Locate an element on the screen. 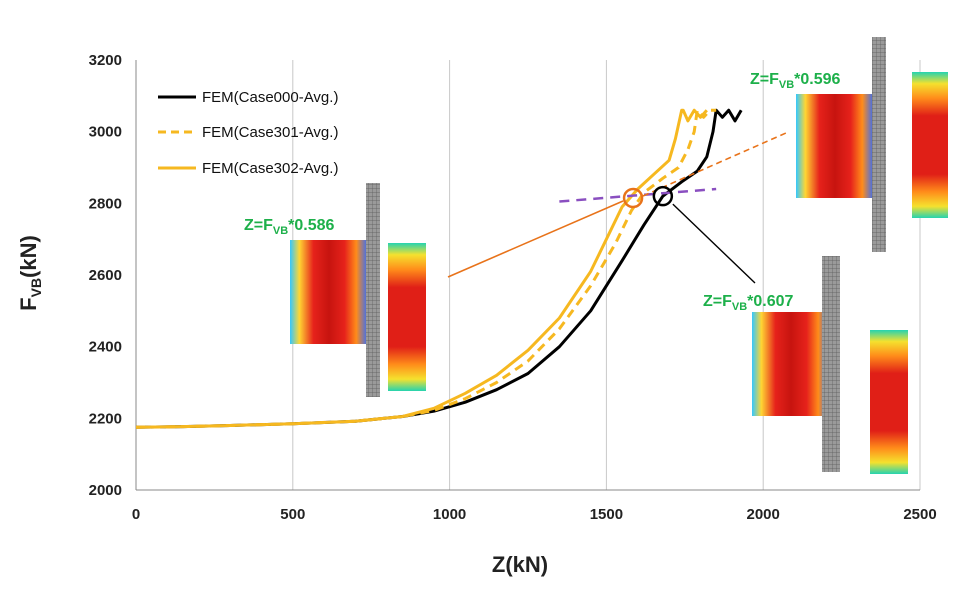 The width and height of the screenshot is (970, 591). legend-label-case302: FEM(Case302-Avg.) is located at coordinates (270, 168).